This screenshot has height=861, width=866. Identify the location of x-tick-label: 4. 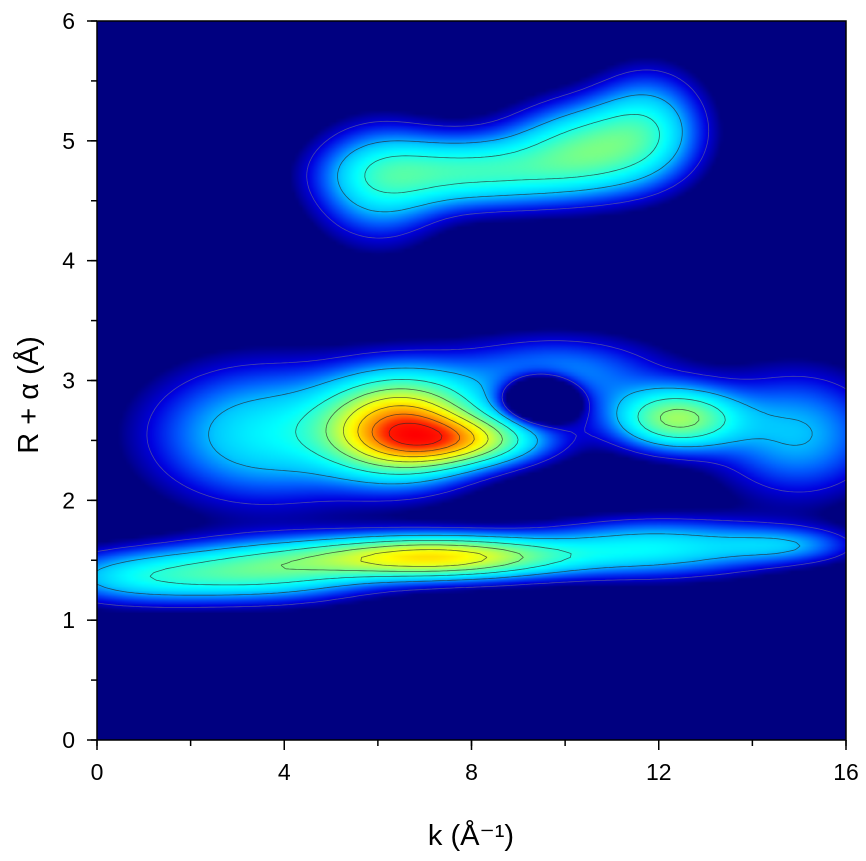
(284, 772).